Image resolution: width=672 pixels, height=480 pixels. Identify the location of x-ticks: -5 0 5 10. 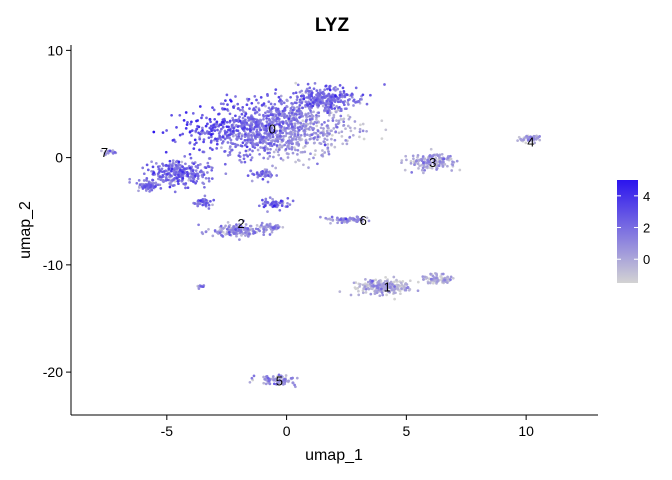
(347, 427).